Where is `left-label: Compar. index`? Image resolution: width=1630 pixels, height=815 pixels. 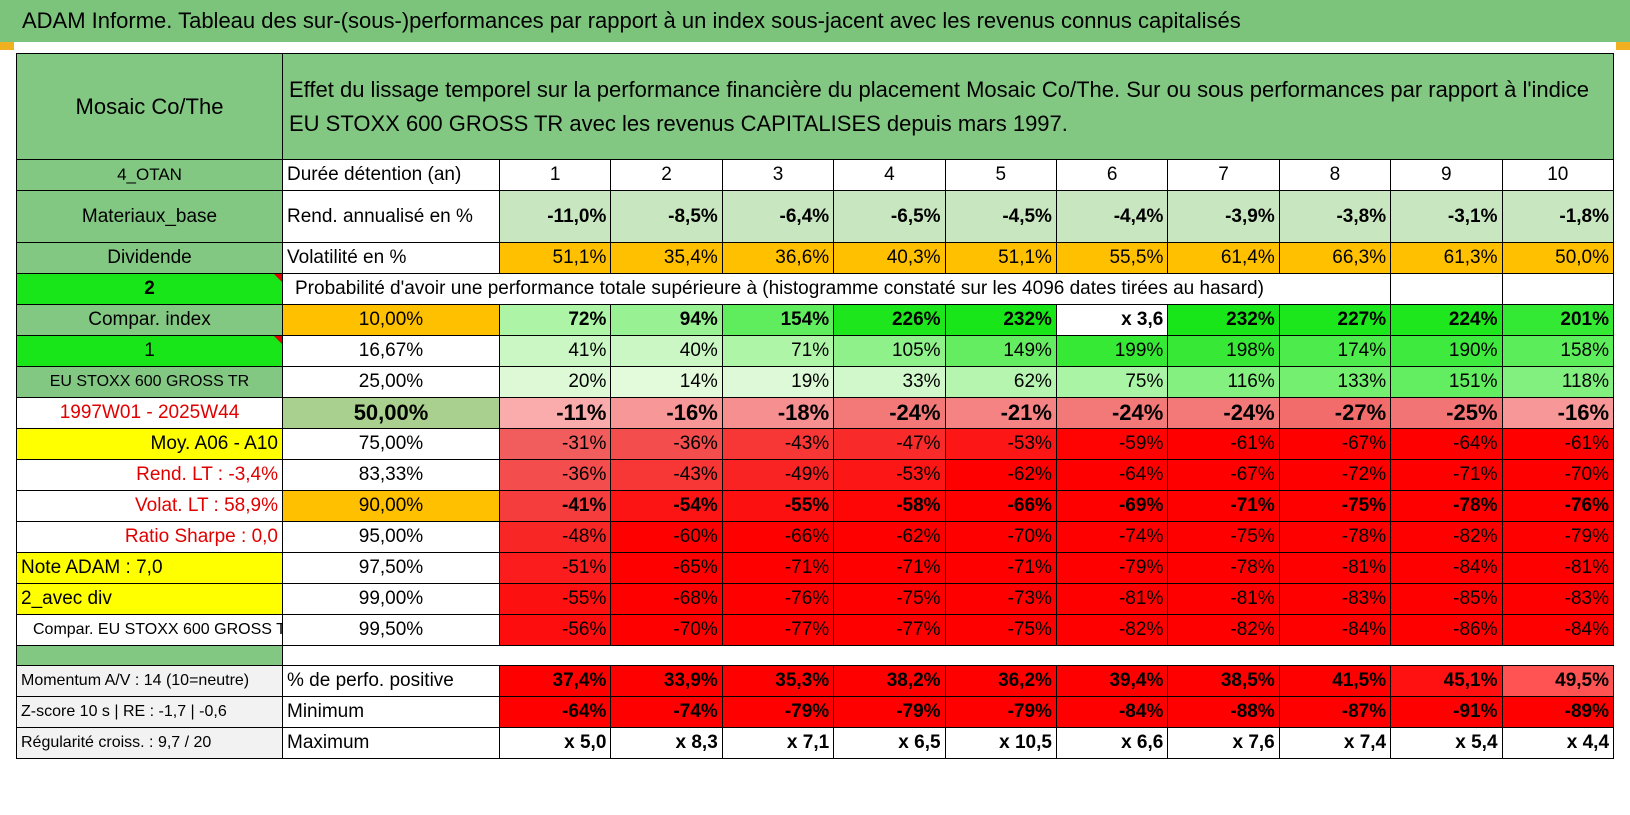 left-label: Compar. index is located at coordinates (149, 320).